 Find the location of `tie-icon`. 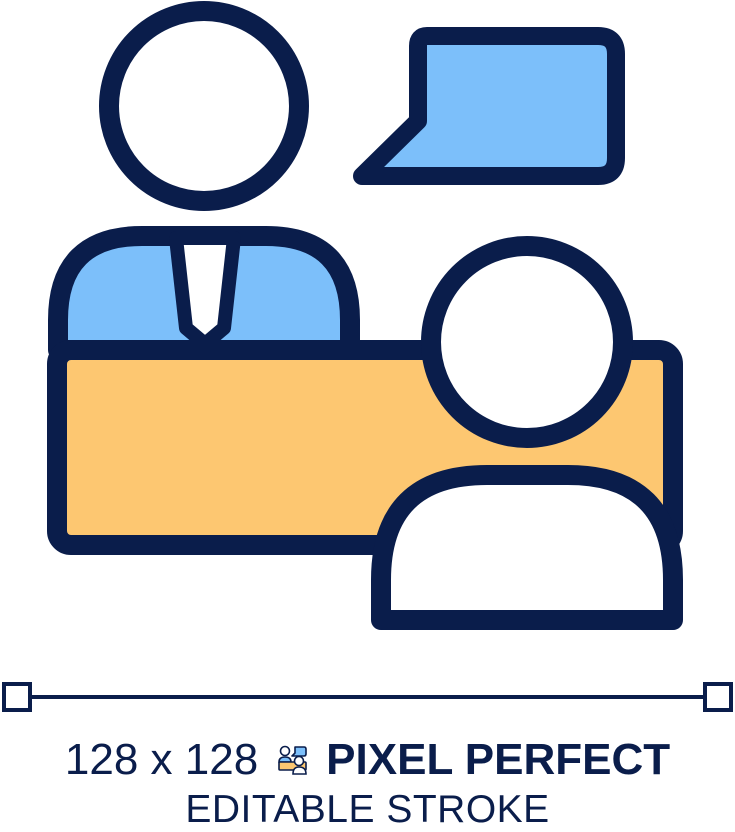

tie-icon is located at coordinates (205, 291).